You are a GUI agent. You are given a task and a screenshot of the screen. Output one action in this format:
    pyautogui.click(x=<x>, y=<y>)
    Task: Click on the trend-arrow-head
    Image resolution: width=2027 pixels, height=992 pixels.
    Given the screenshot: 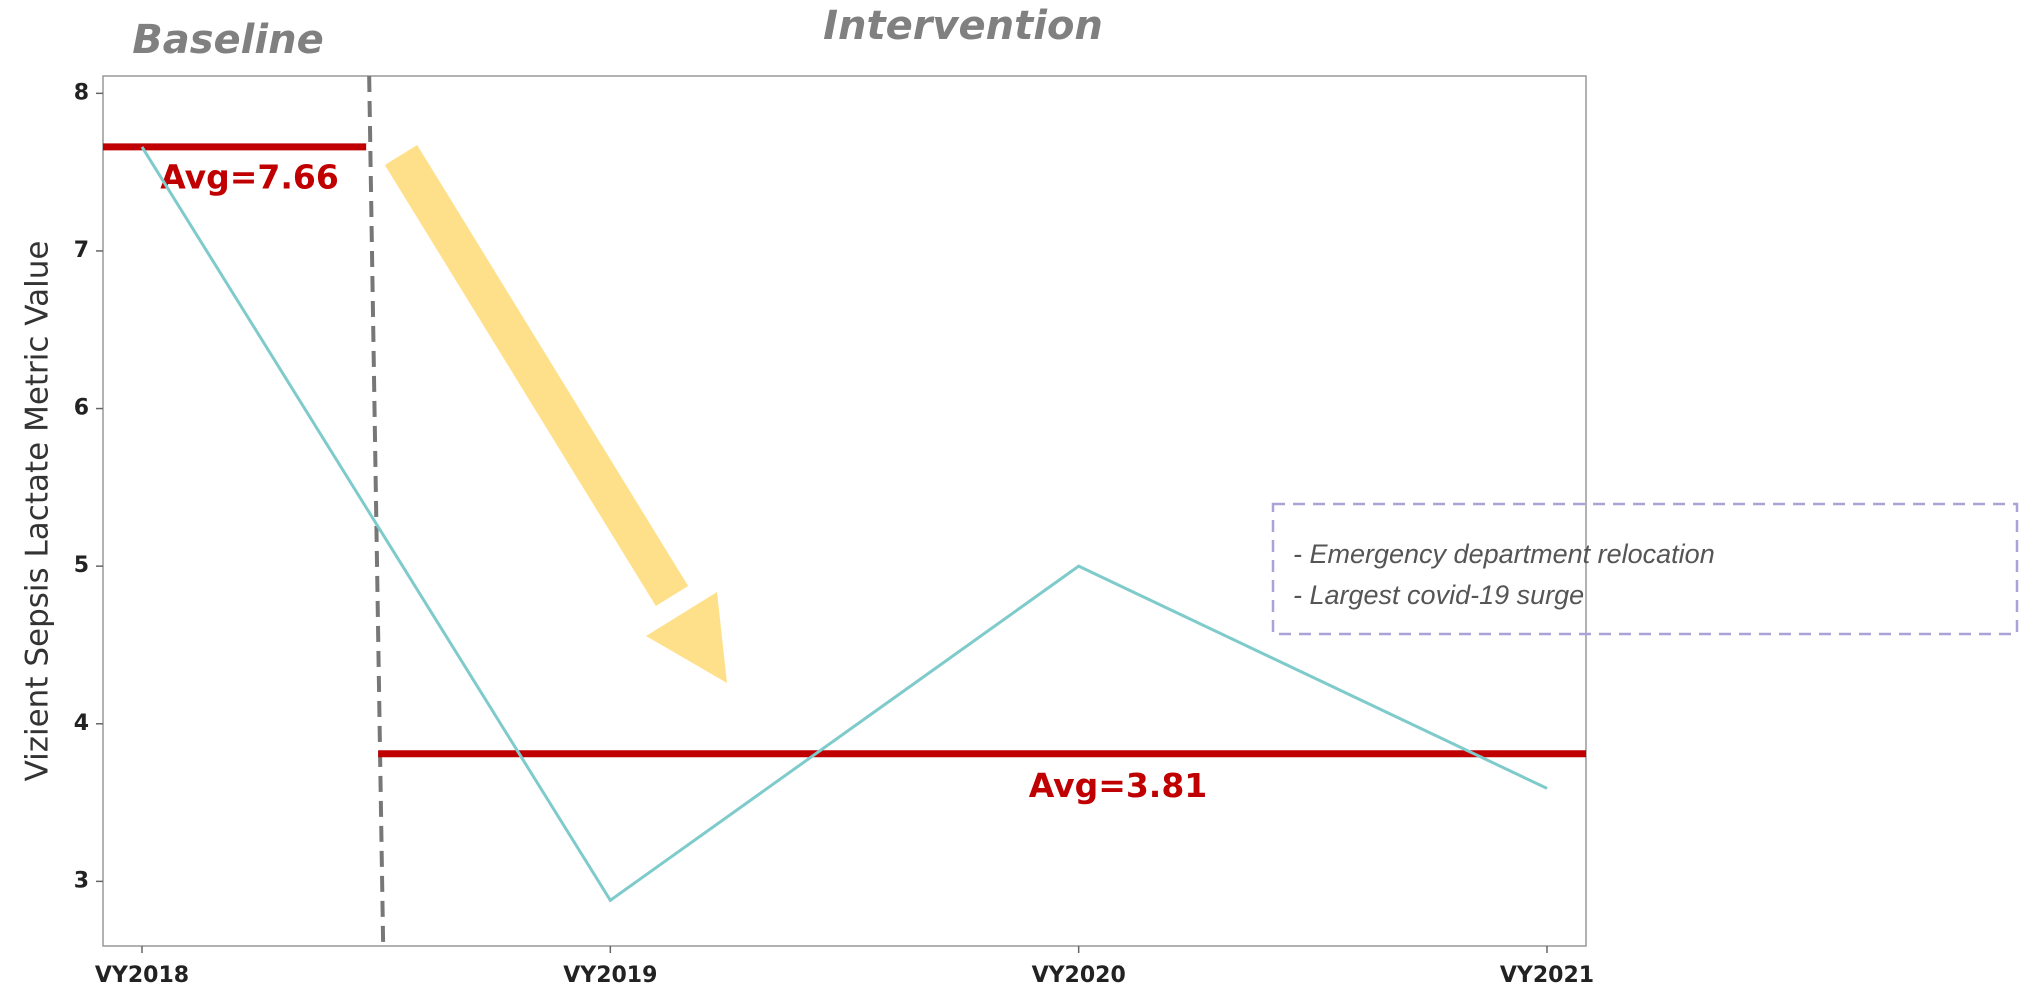 What is the action you would take?
    pyautogui.click(x=686, y=637)
    